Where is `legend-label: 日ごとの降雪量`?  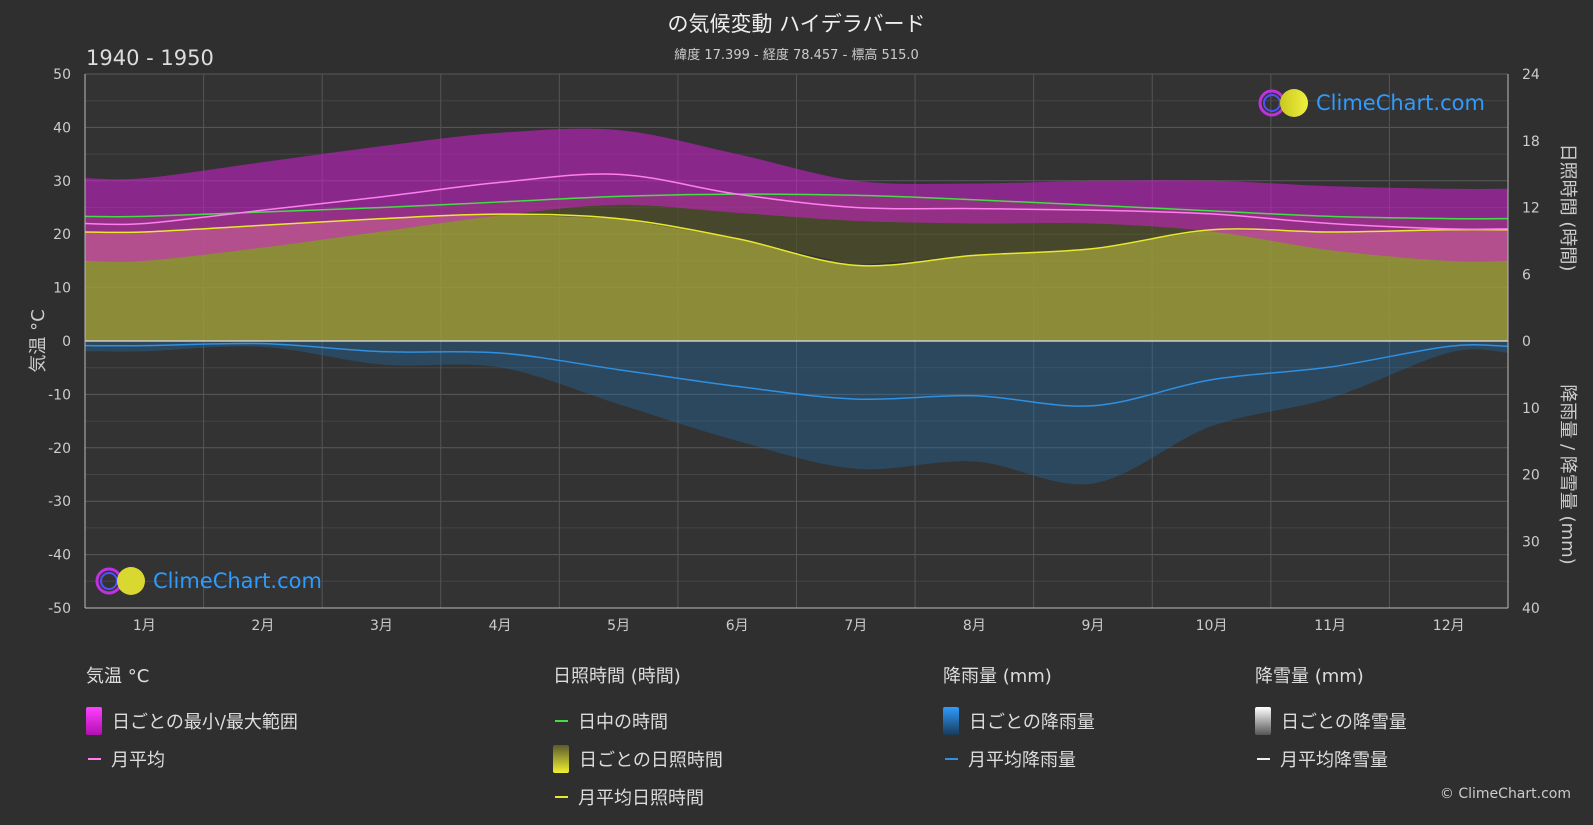 legend-label: 日ごとの降雪量 is located at coordinates (1344, 722).